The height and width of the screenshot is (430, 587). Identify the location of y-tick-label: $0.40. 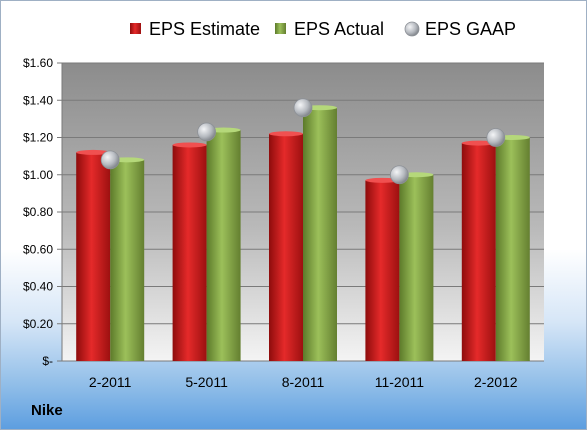
(38, 287).